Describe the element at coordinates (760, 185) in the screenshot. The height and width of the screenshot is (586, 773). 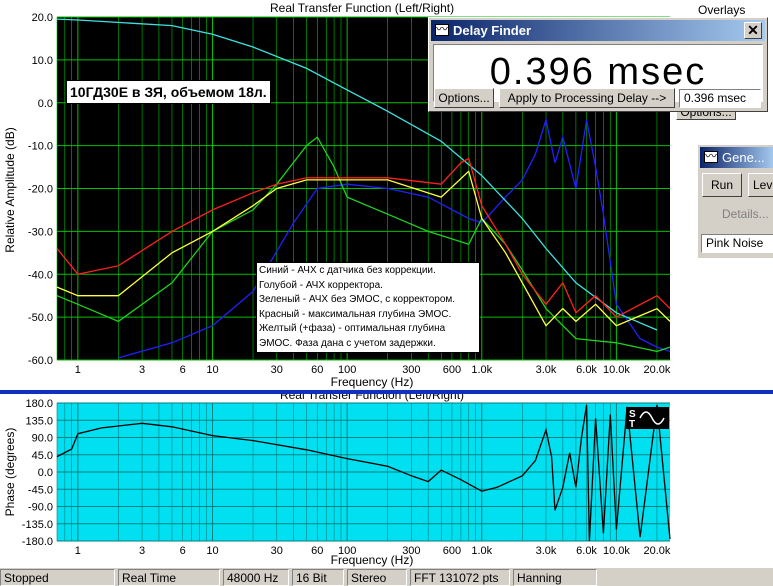
I see `generator-level-button: Lev` at that location.